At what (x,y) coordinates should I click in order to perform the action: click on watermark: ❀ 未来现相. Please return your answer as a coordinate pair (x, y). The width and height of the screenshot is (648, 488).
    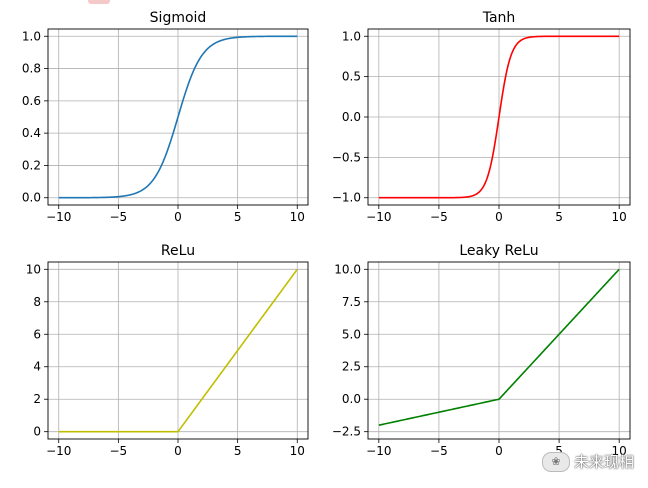
    Looking at the image, I should click on (587, 461).